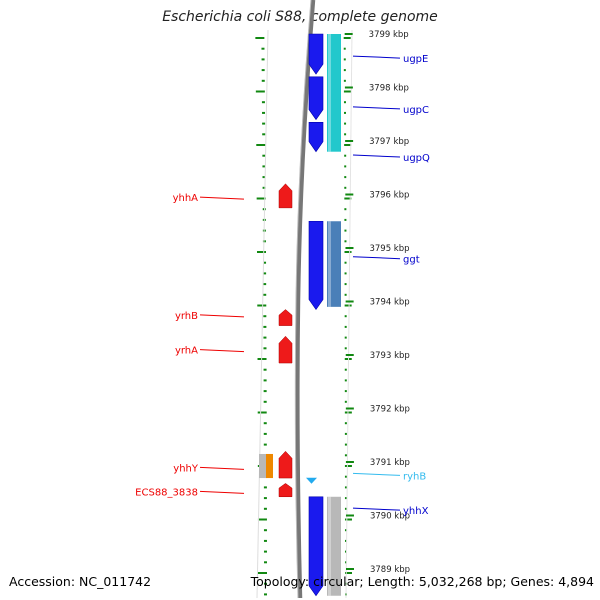 This screenshot has width=600, height=600. What do you see at coordinates (269, 466) in the screenshot?
I see `forward-cog-accent` at bounding box center [269, 466].